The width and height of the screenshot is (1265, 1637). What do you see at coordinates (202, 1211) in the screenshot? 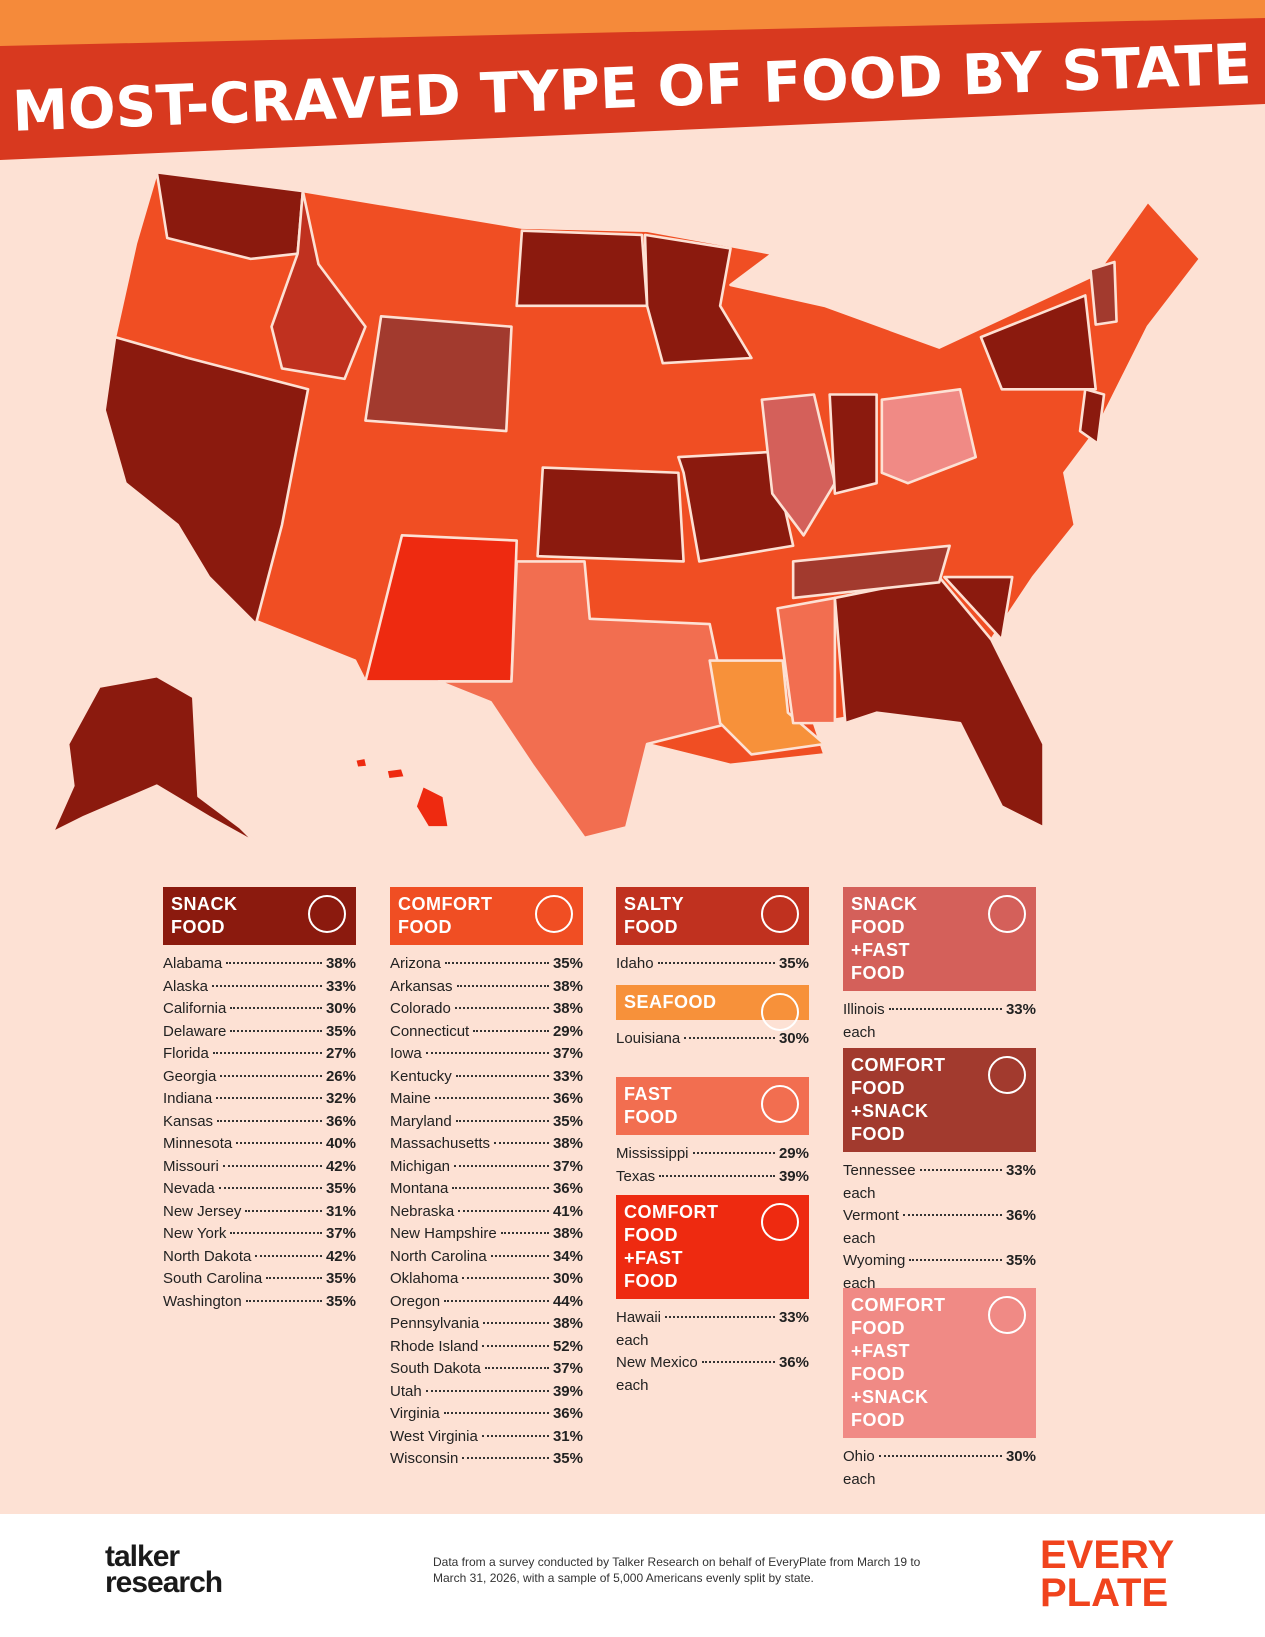
I see `state-name: New Jersey` at bounding box center [202, 1211].